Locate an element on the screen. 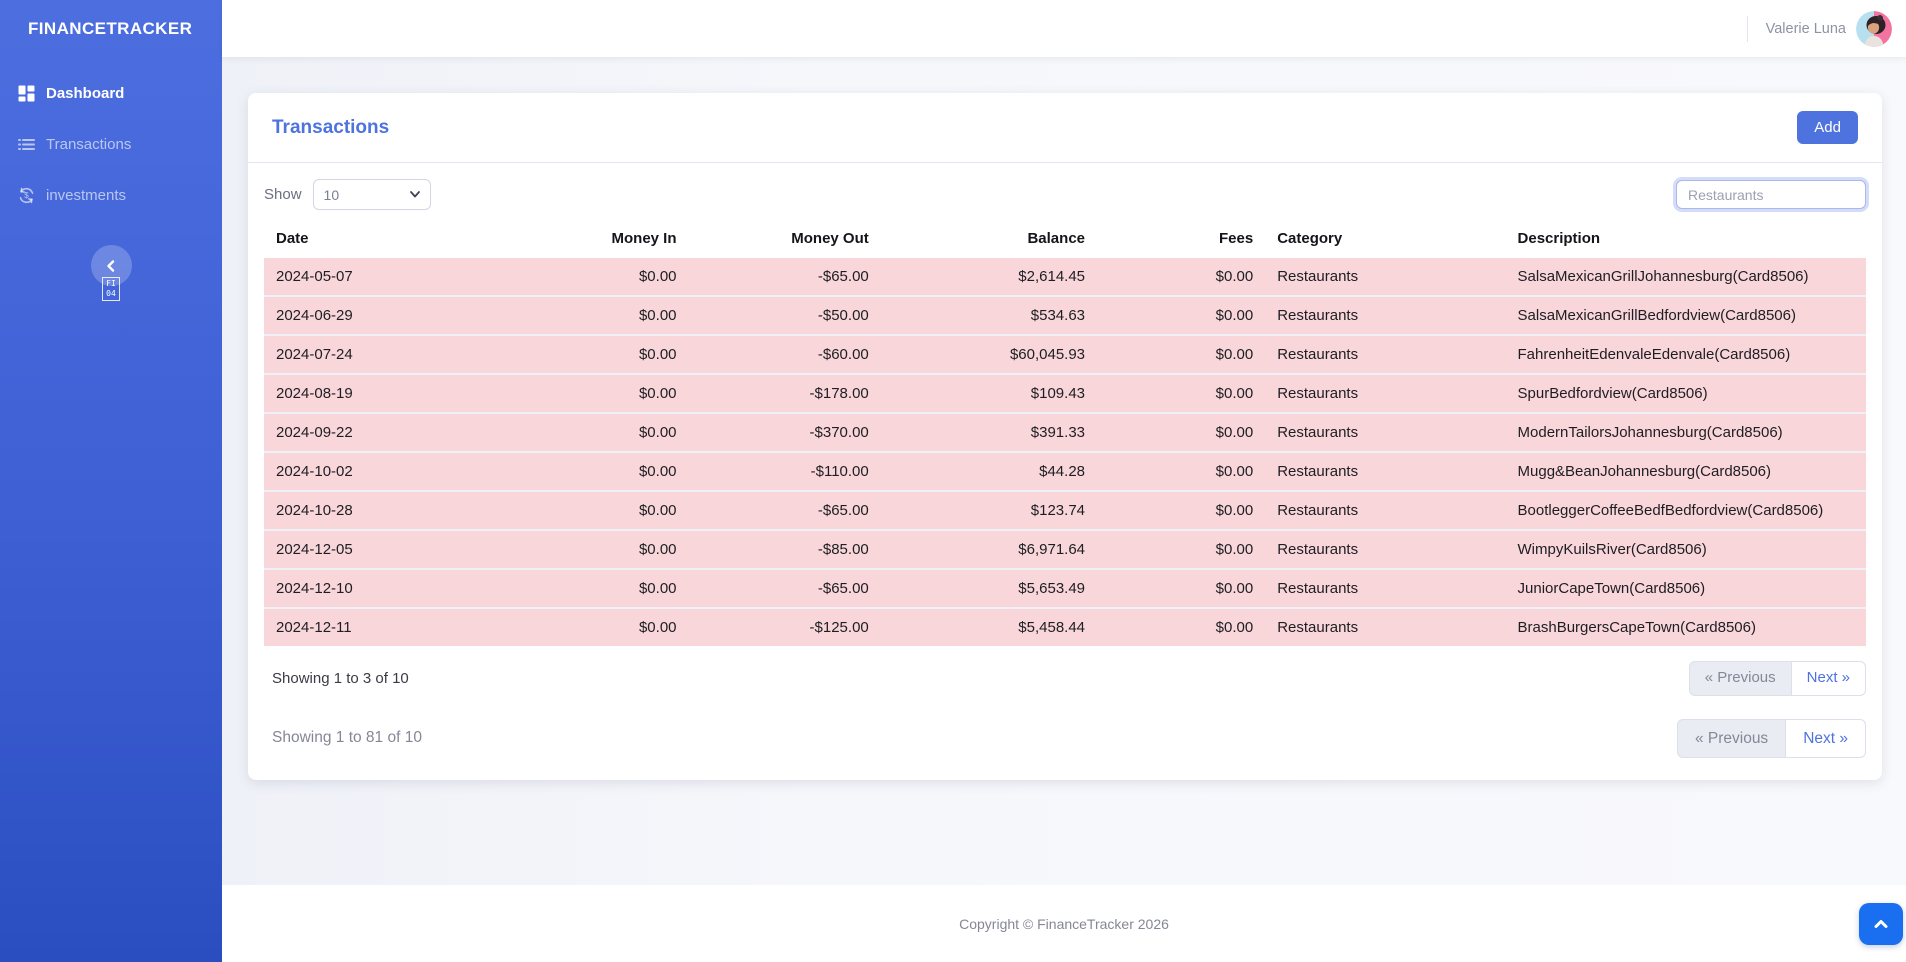  cell-description: JuniorCapeTown(Card8506) is located at coordinates (1685, 589).